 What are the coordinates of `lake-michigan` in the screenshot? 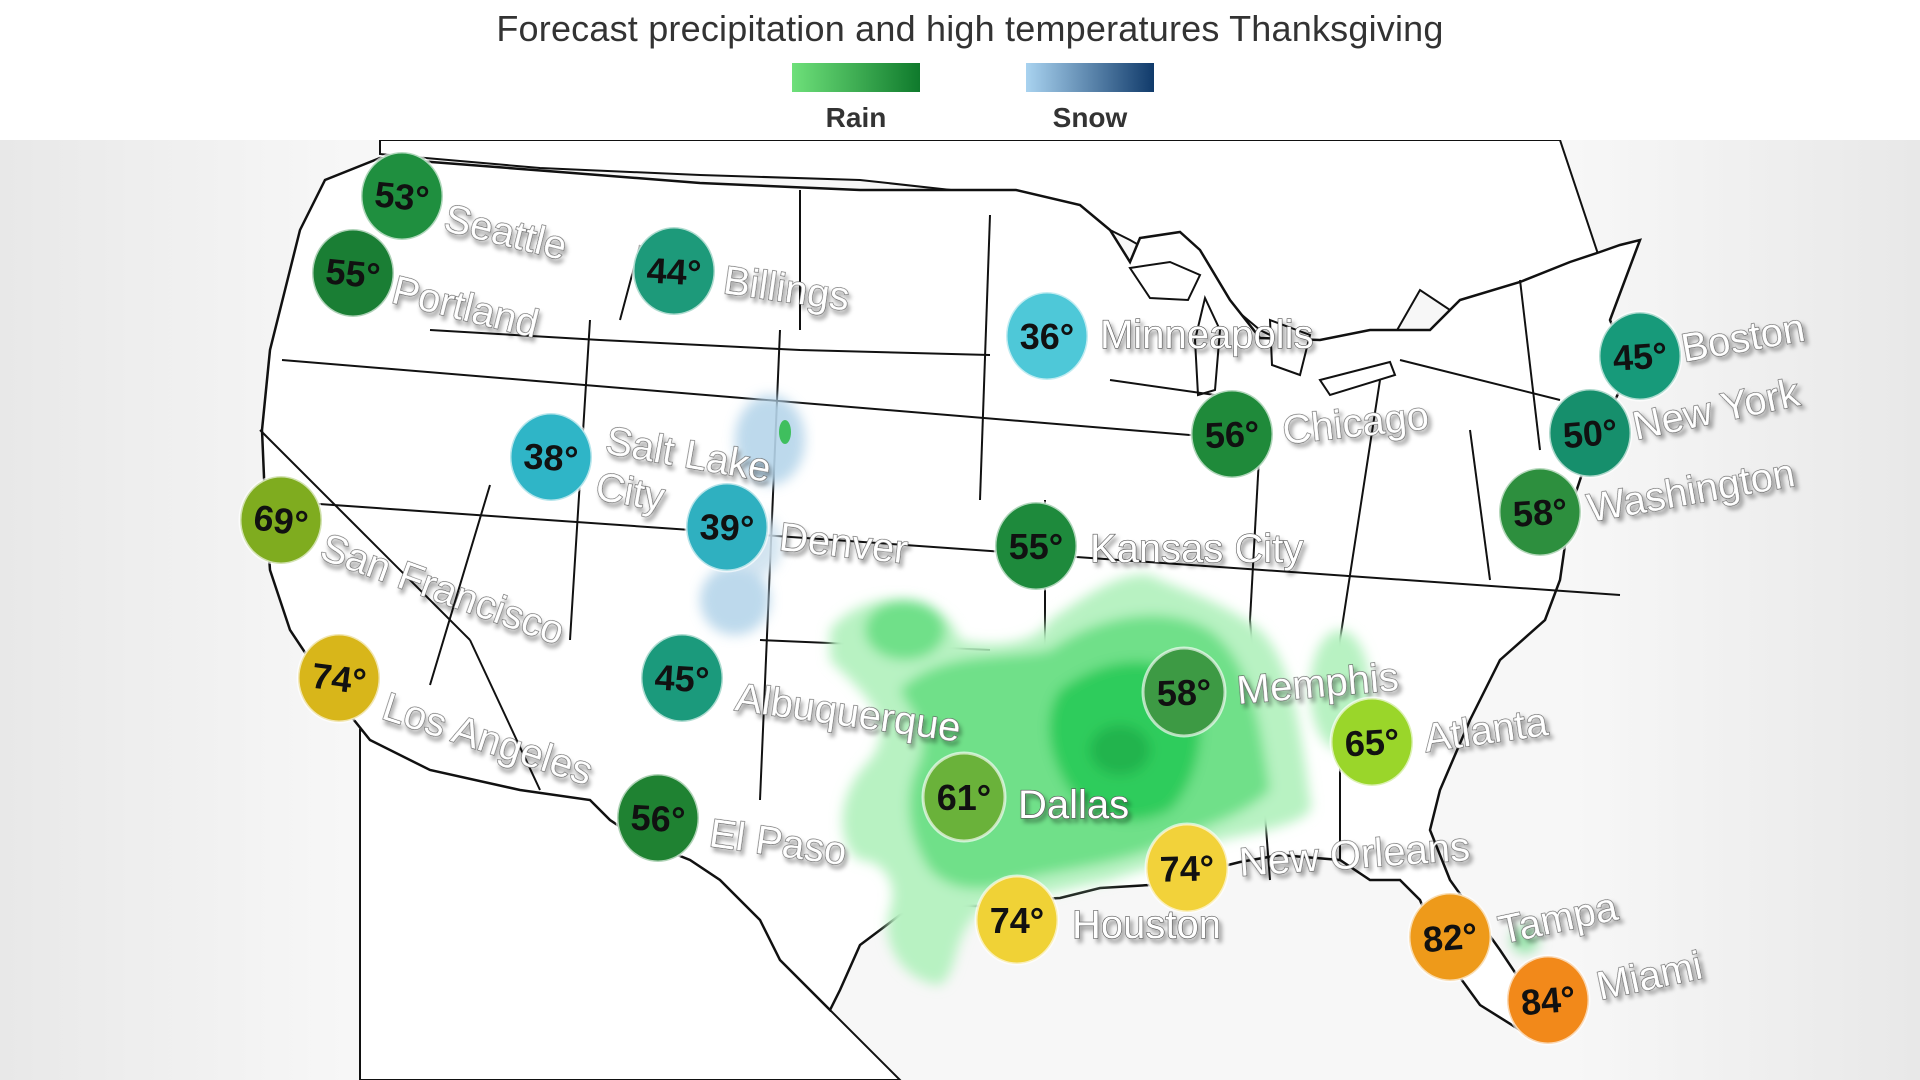 It's located at (1207, 345).